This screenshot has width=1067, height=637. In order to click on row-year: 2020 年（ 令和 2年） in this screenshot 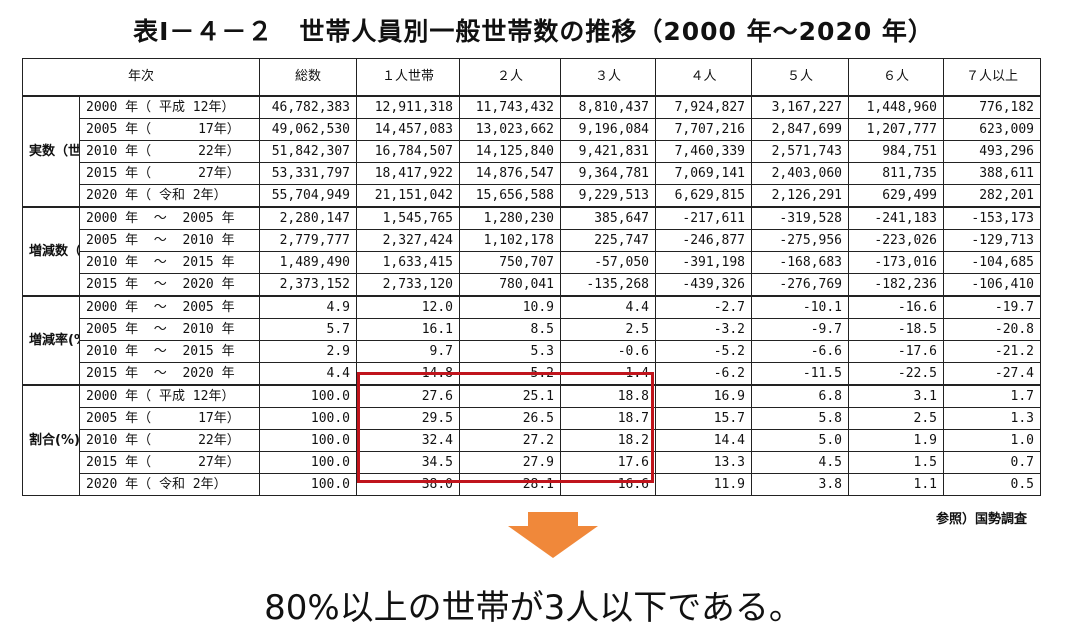, I will do `click(169, 196)`.